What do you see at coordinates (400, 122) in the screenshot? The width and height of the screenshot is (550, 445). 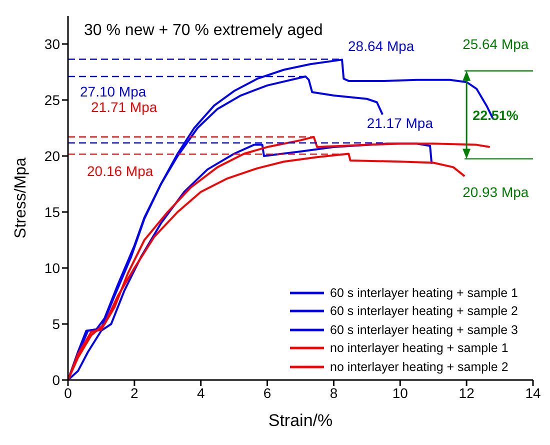 I see `data-label: 21.17 Mpa` at bounding box center [400, 122].